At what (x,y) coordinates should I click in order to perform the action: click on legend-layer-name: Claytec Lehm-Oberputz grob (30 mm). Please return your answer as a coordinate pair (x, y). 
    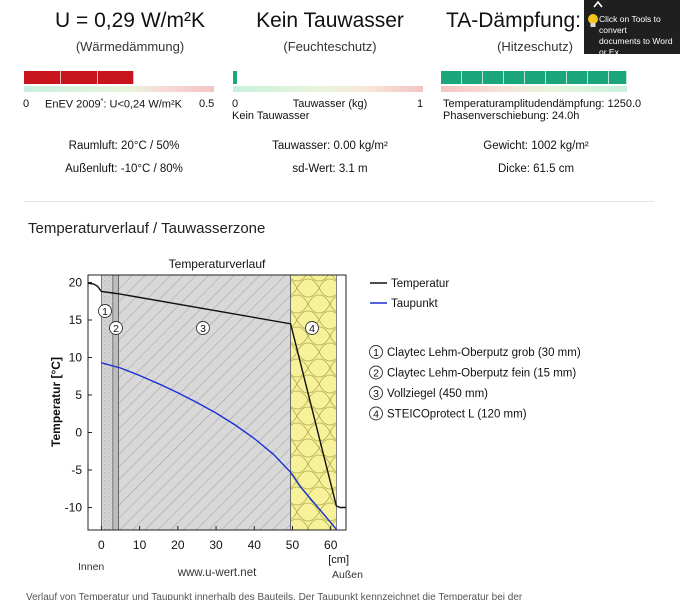
    Looking at the image, I should click on (484, 353).